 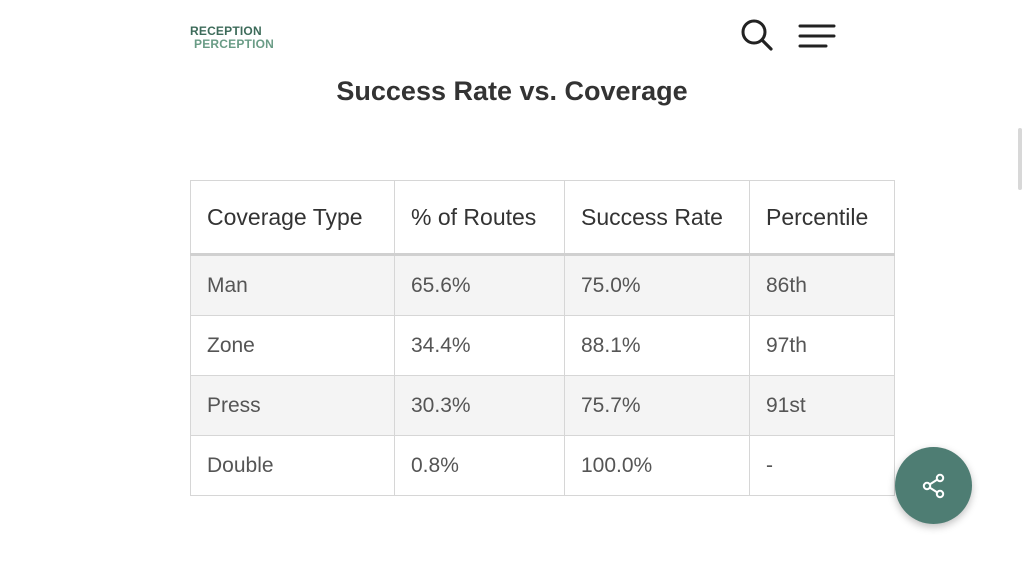 I want to click on table-row: Press 30.3% 75.7% 91st, so click(x=542, y=405).